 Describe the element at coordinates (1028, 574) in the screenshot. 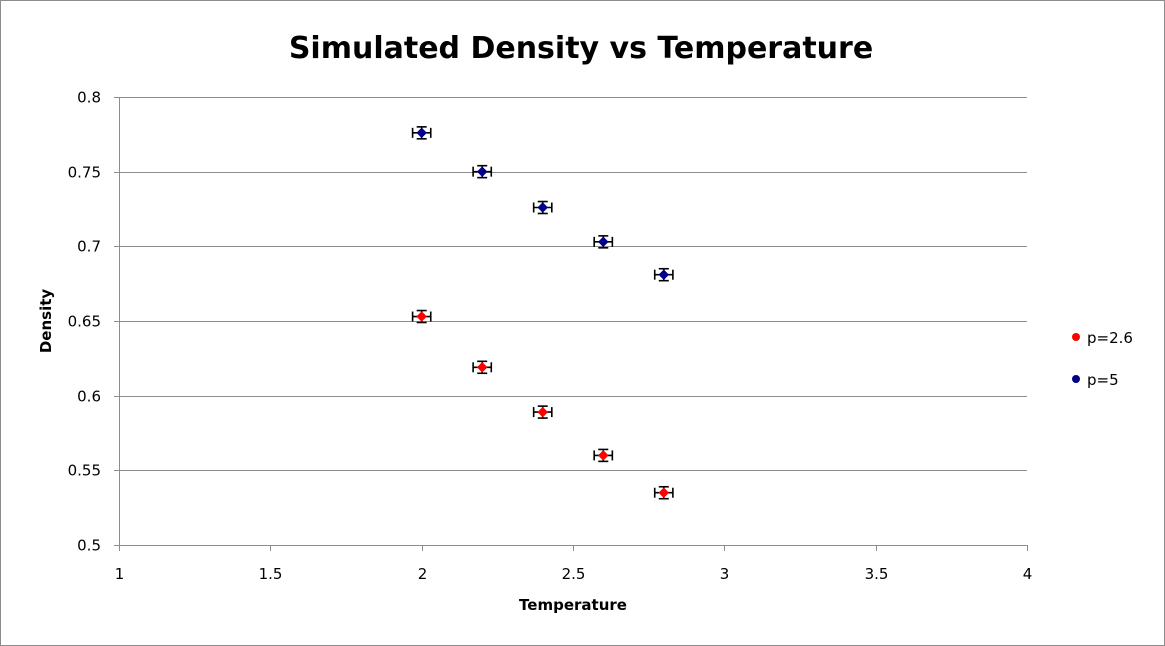

I see `x-tick-label: 4` at that location.